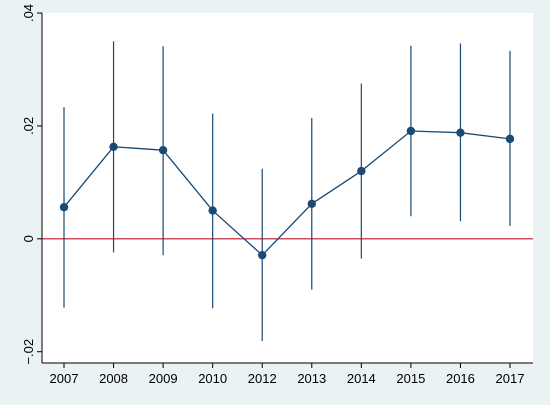 The width and height of the screenshot is (550, 405). What do you see at coordinates (163, 378) in the screenshot?
I see `x-tick-label: 2009` at bounding box center [163, 378].